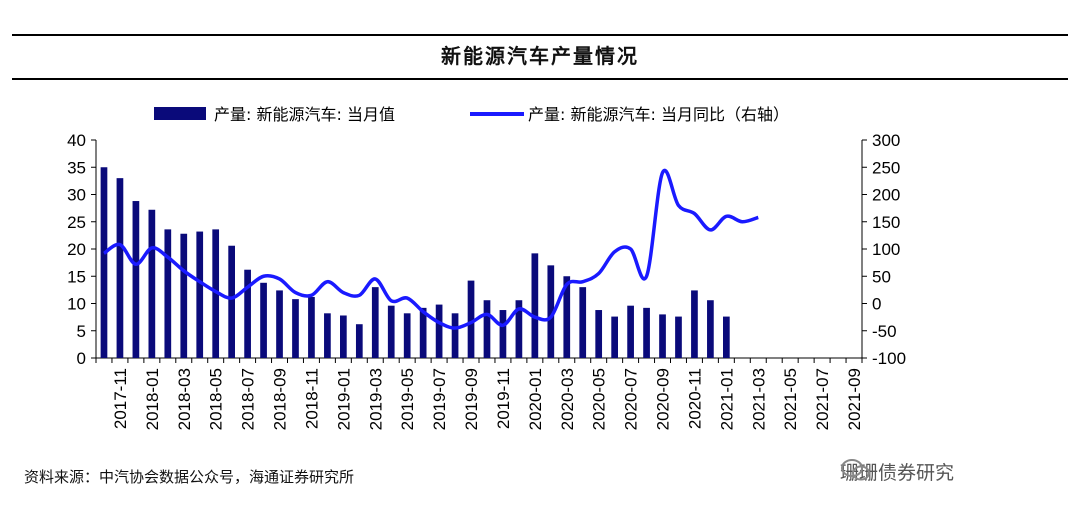  I want to click on watermark: 珊珊债券研究, so click(897, 471).